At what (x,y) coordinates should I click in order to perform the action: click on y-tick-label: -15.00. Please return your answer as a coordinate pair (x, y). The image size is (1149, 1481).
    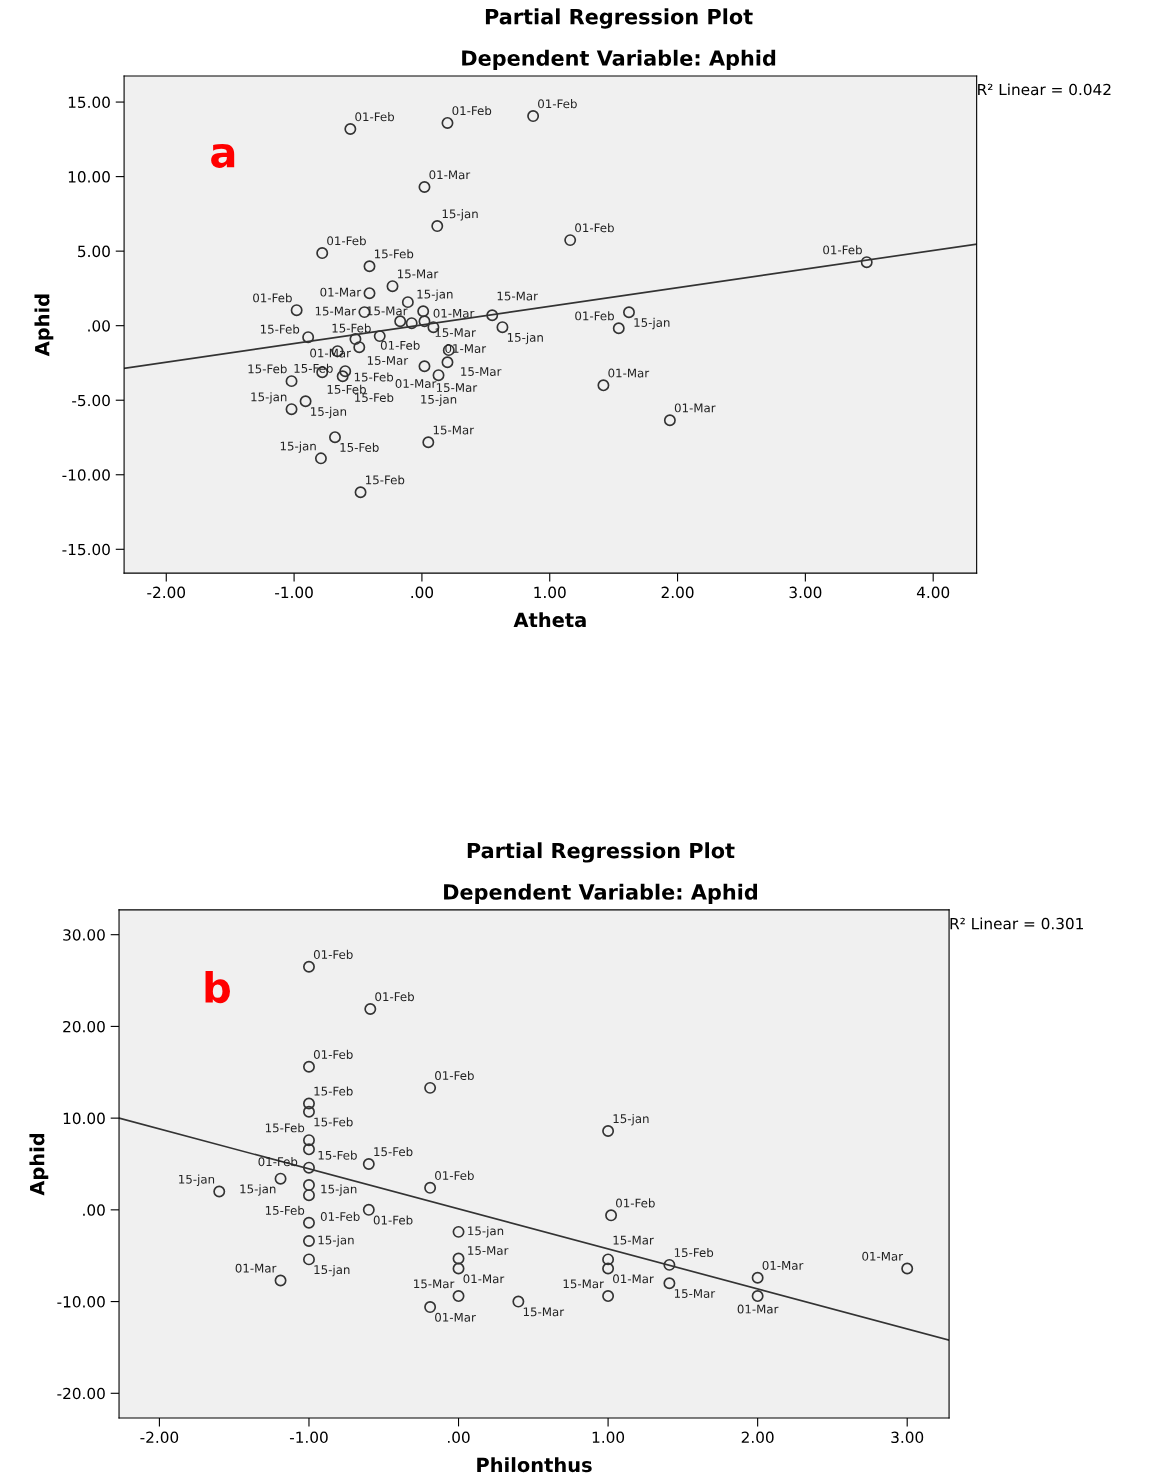
    Looking at the image, I should click on (86, 549).